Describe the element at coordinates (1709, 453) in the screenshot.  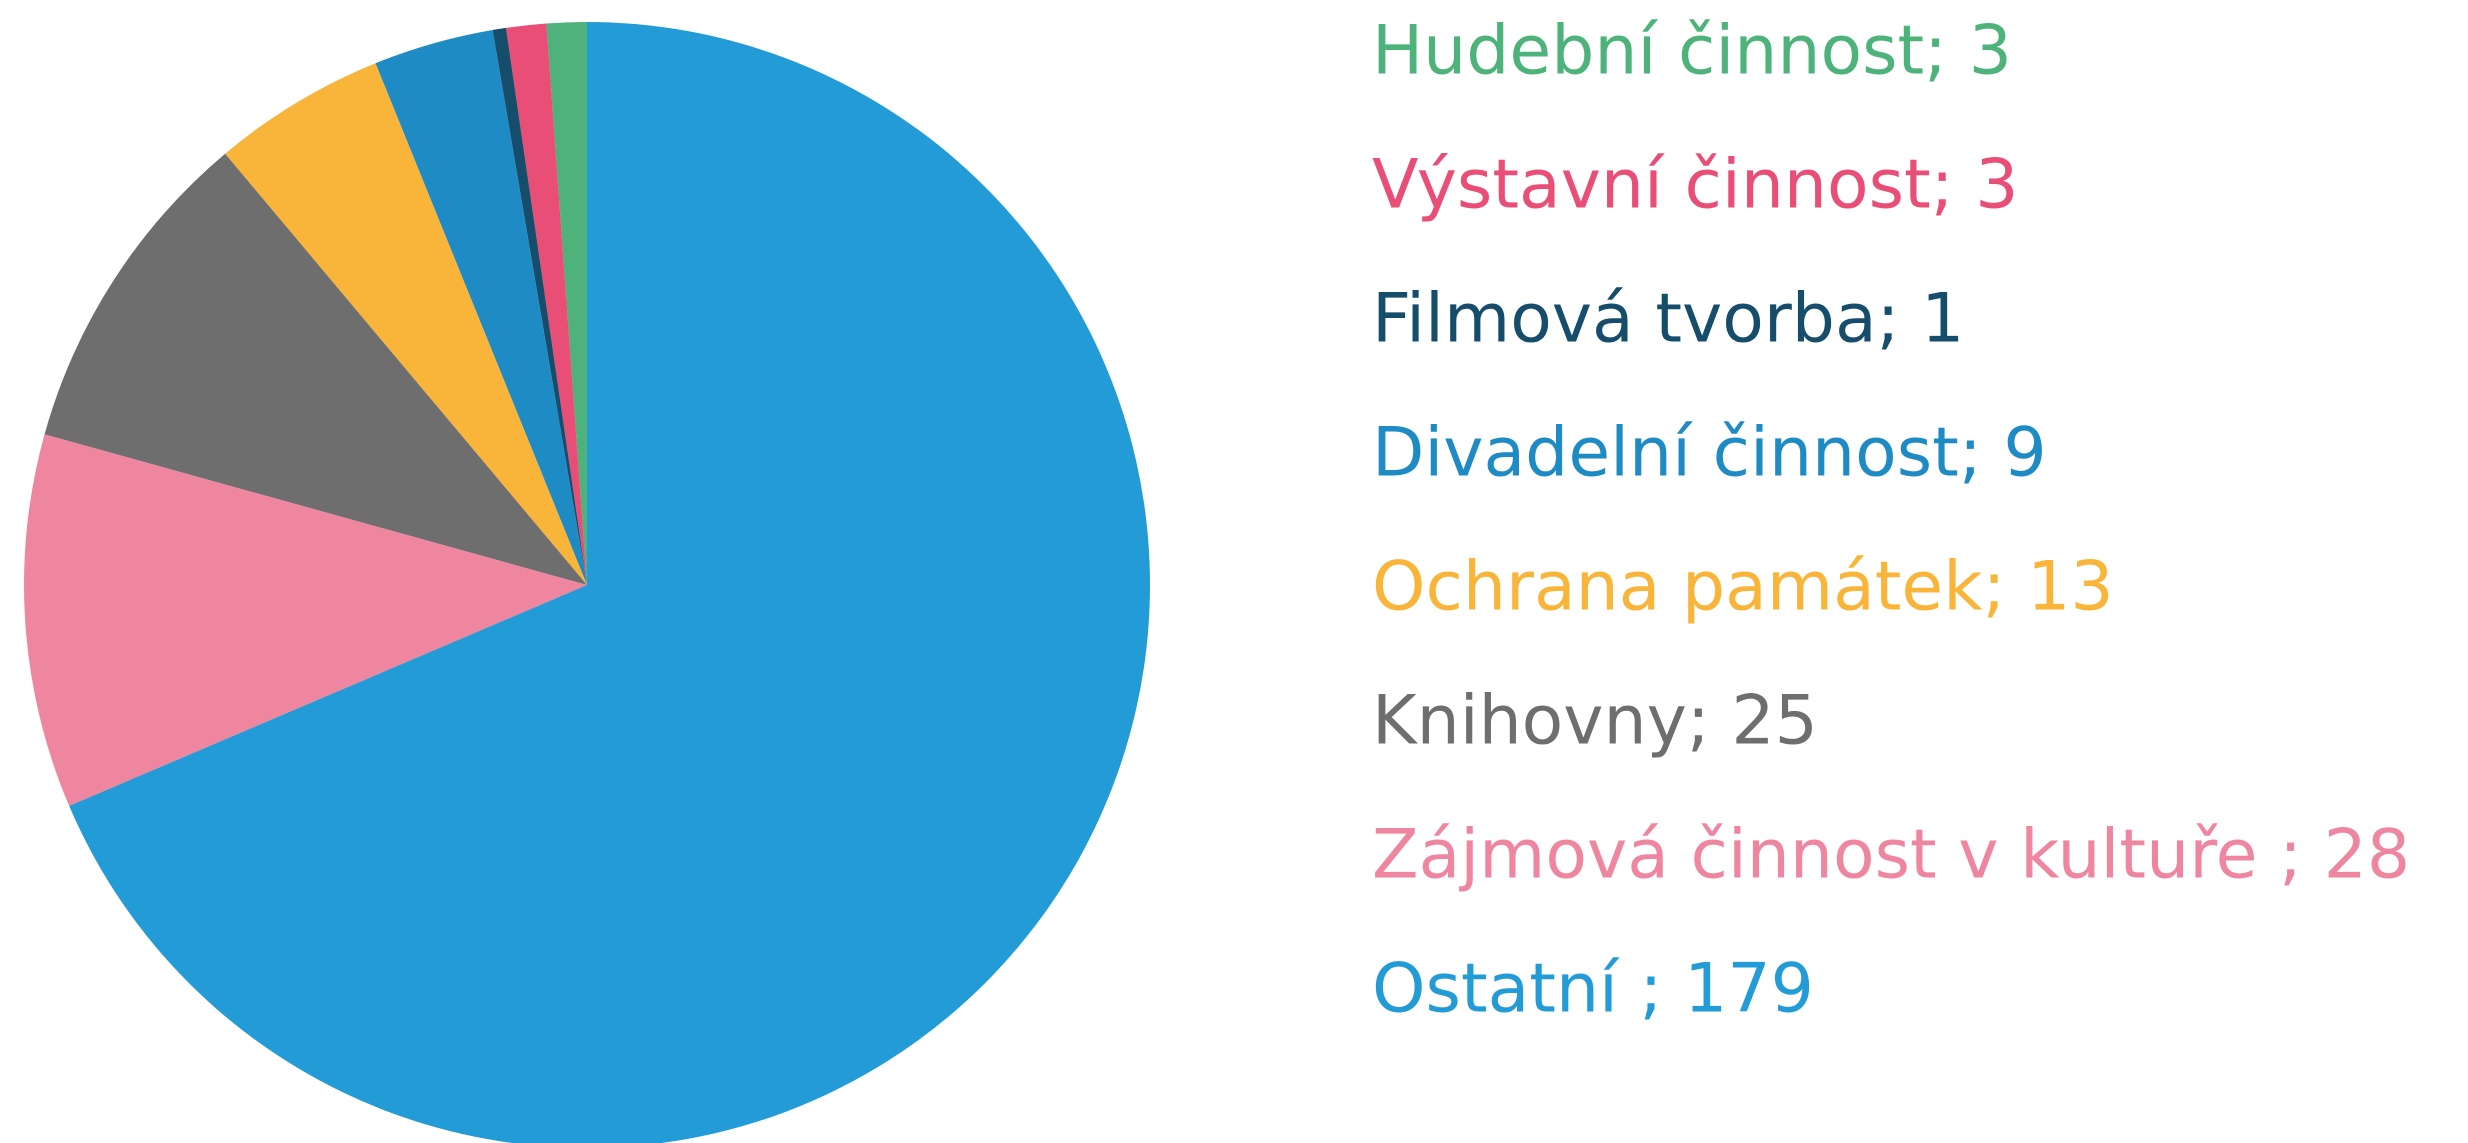
I see `legend-label: Divadelní činnost; 9` at that location.